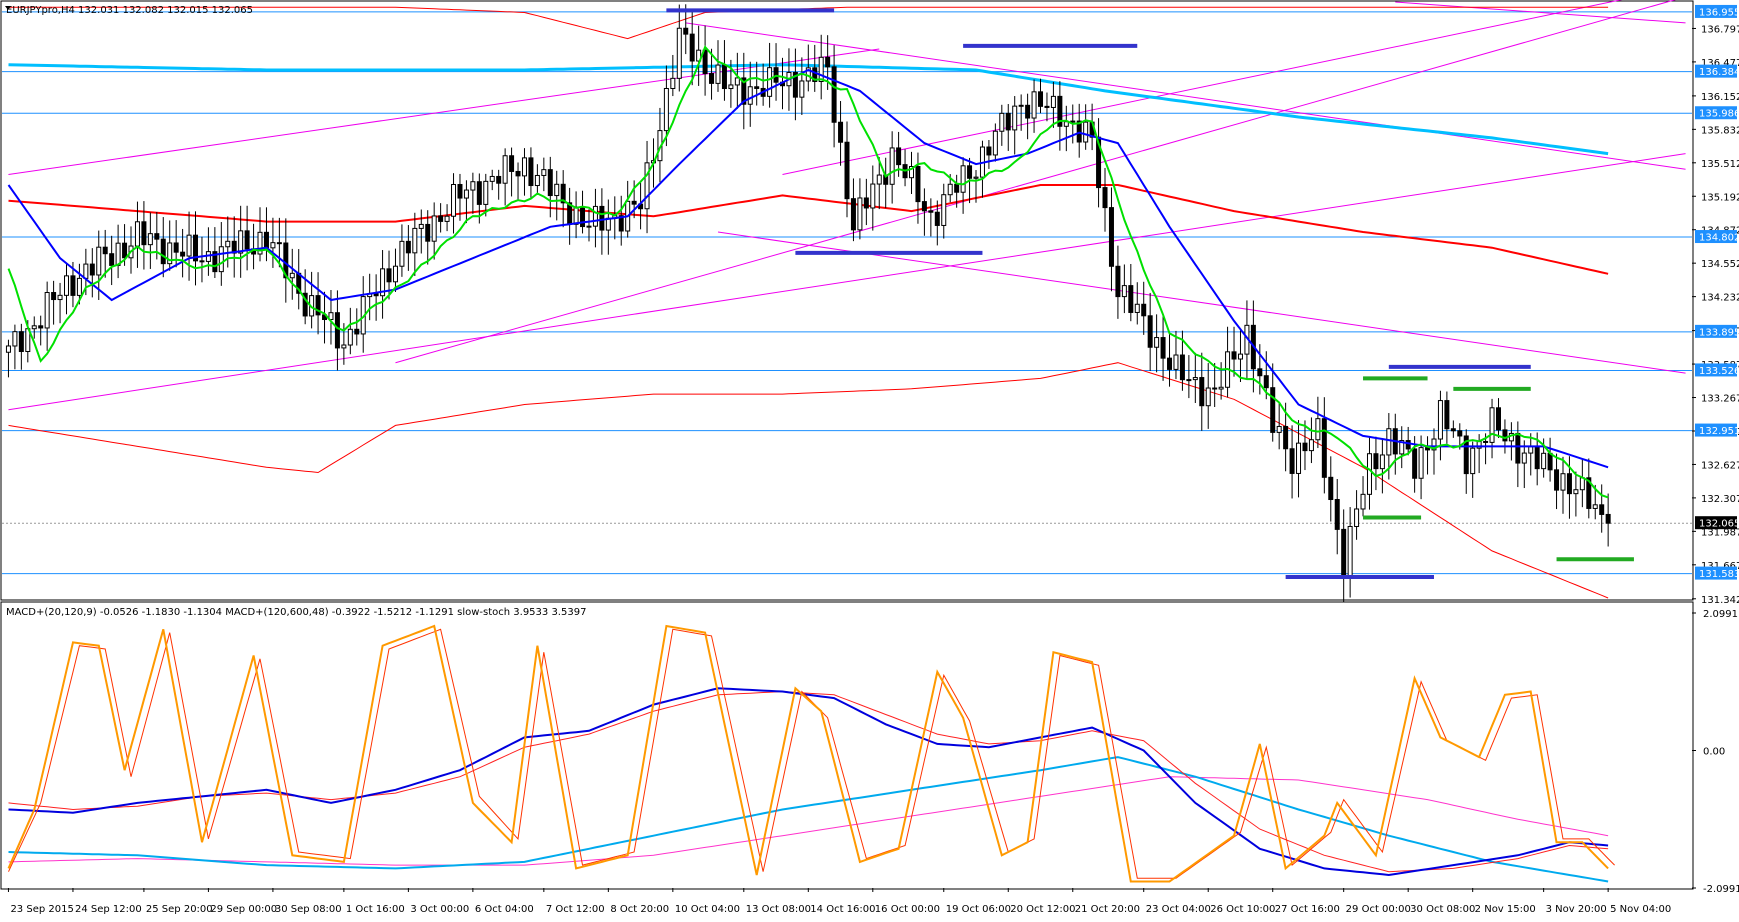 This screenshot has width=1739, height=922. I want to click on time-tick-label: 30 Sep 08:00, so click(308, 909).